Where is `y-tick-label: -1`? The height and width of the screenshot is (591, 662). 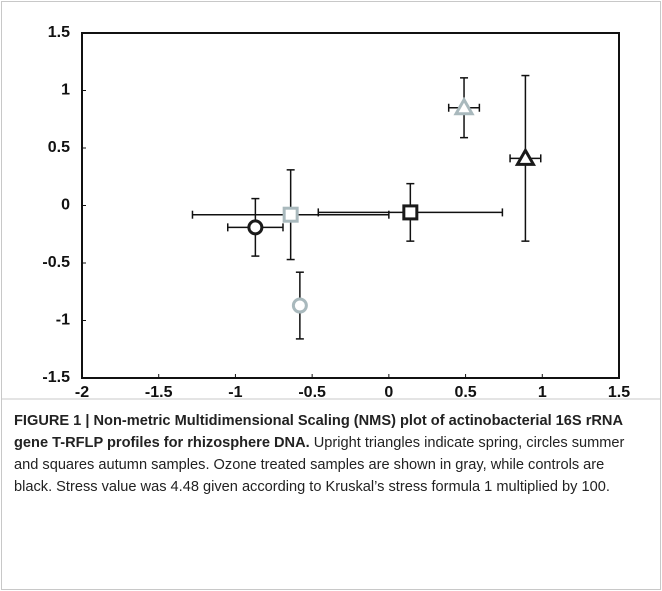 y-tick-label: -1 is located at coordinates (63, 320).